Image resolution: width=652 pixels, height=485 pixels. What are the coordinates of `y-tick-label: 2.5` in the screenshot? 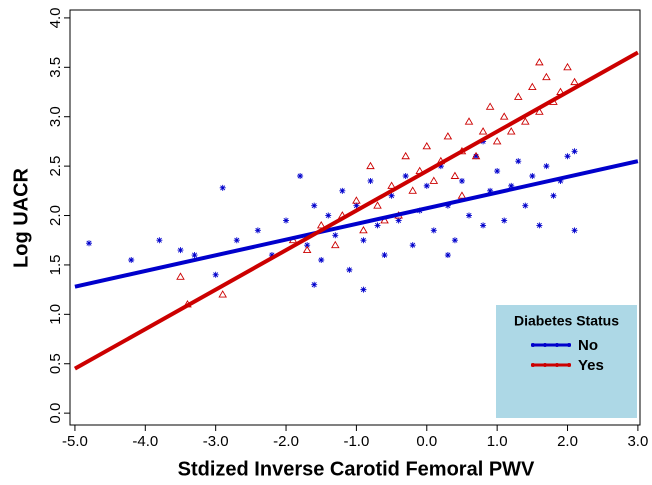 It's located at (55, 166).